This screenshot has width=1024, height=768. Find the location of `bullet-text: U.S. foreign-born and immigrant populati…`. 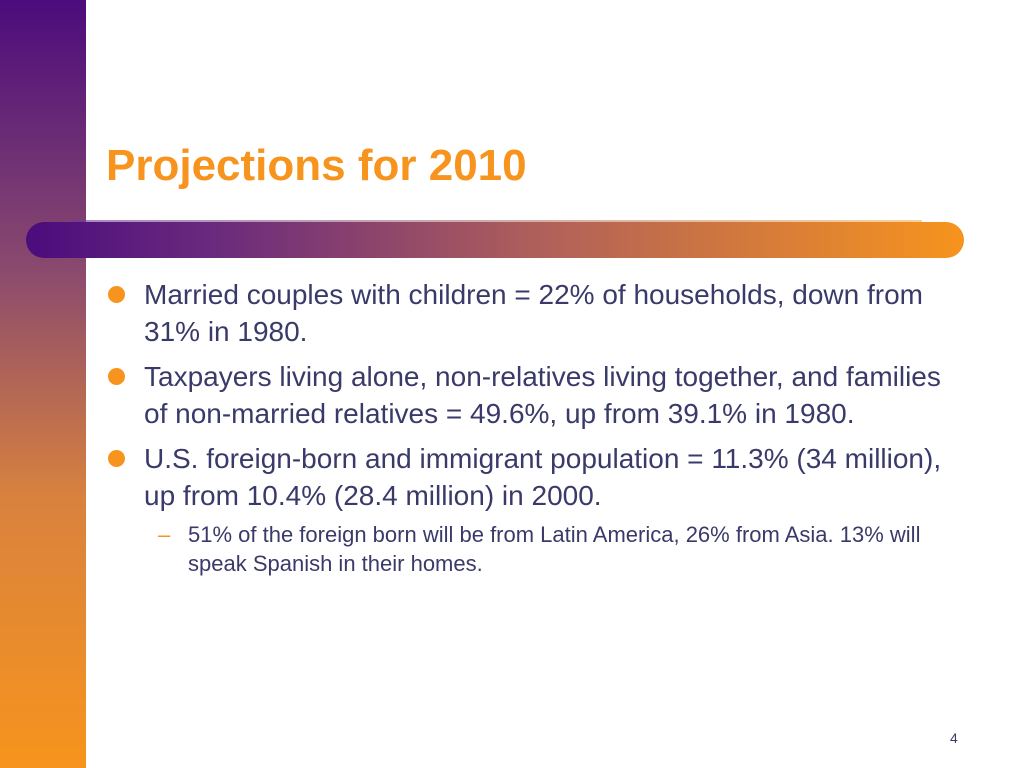

bullet-text: U.S. foreign-born and immigrant populati… is located at coordinates (543, 477).